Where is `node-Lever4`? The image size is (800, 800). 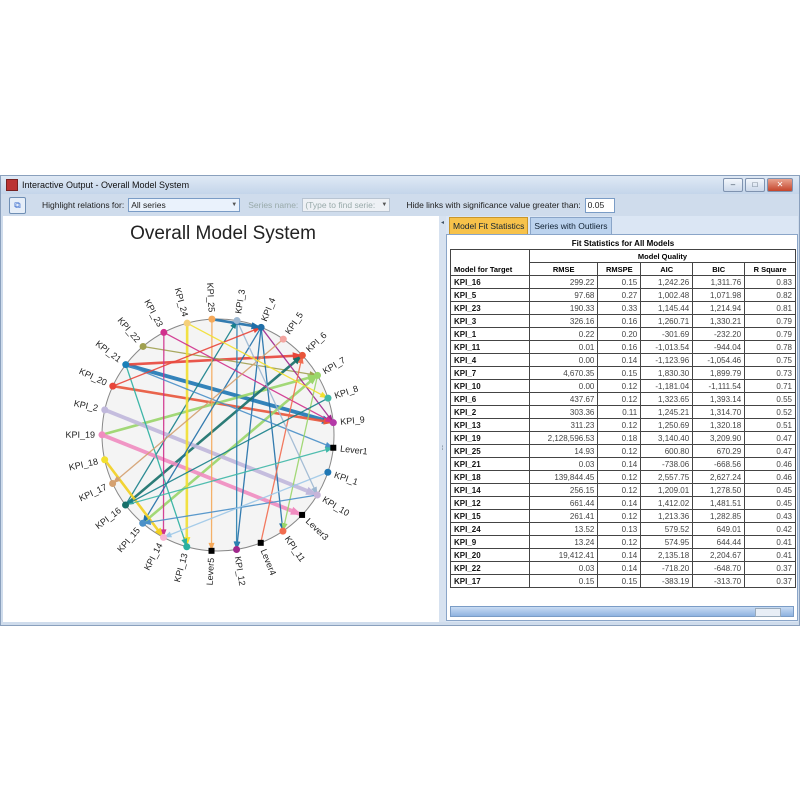
node-Lever4 is located at coordinates (260, 542).